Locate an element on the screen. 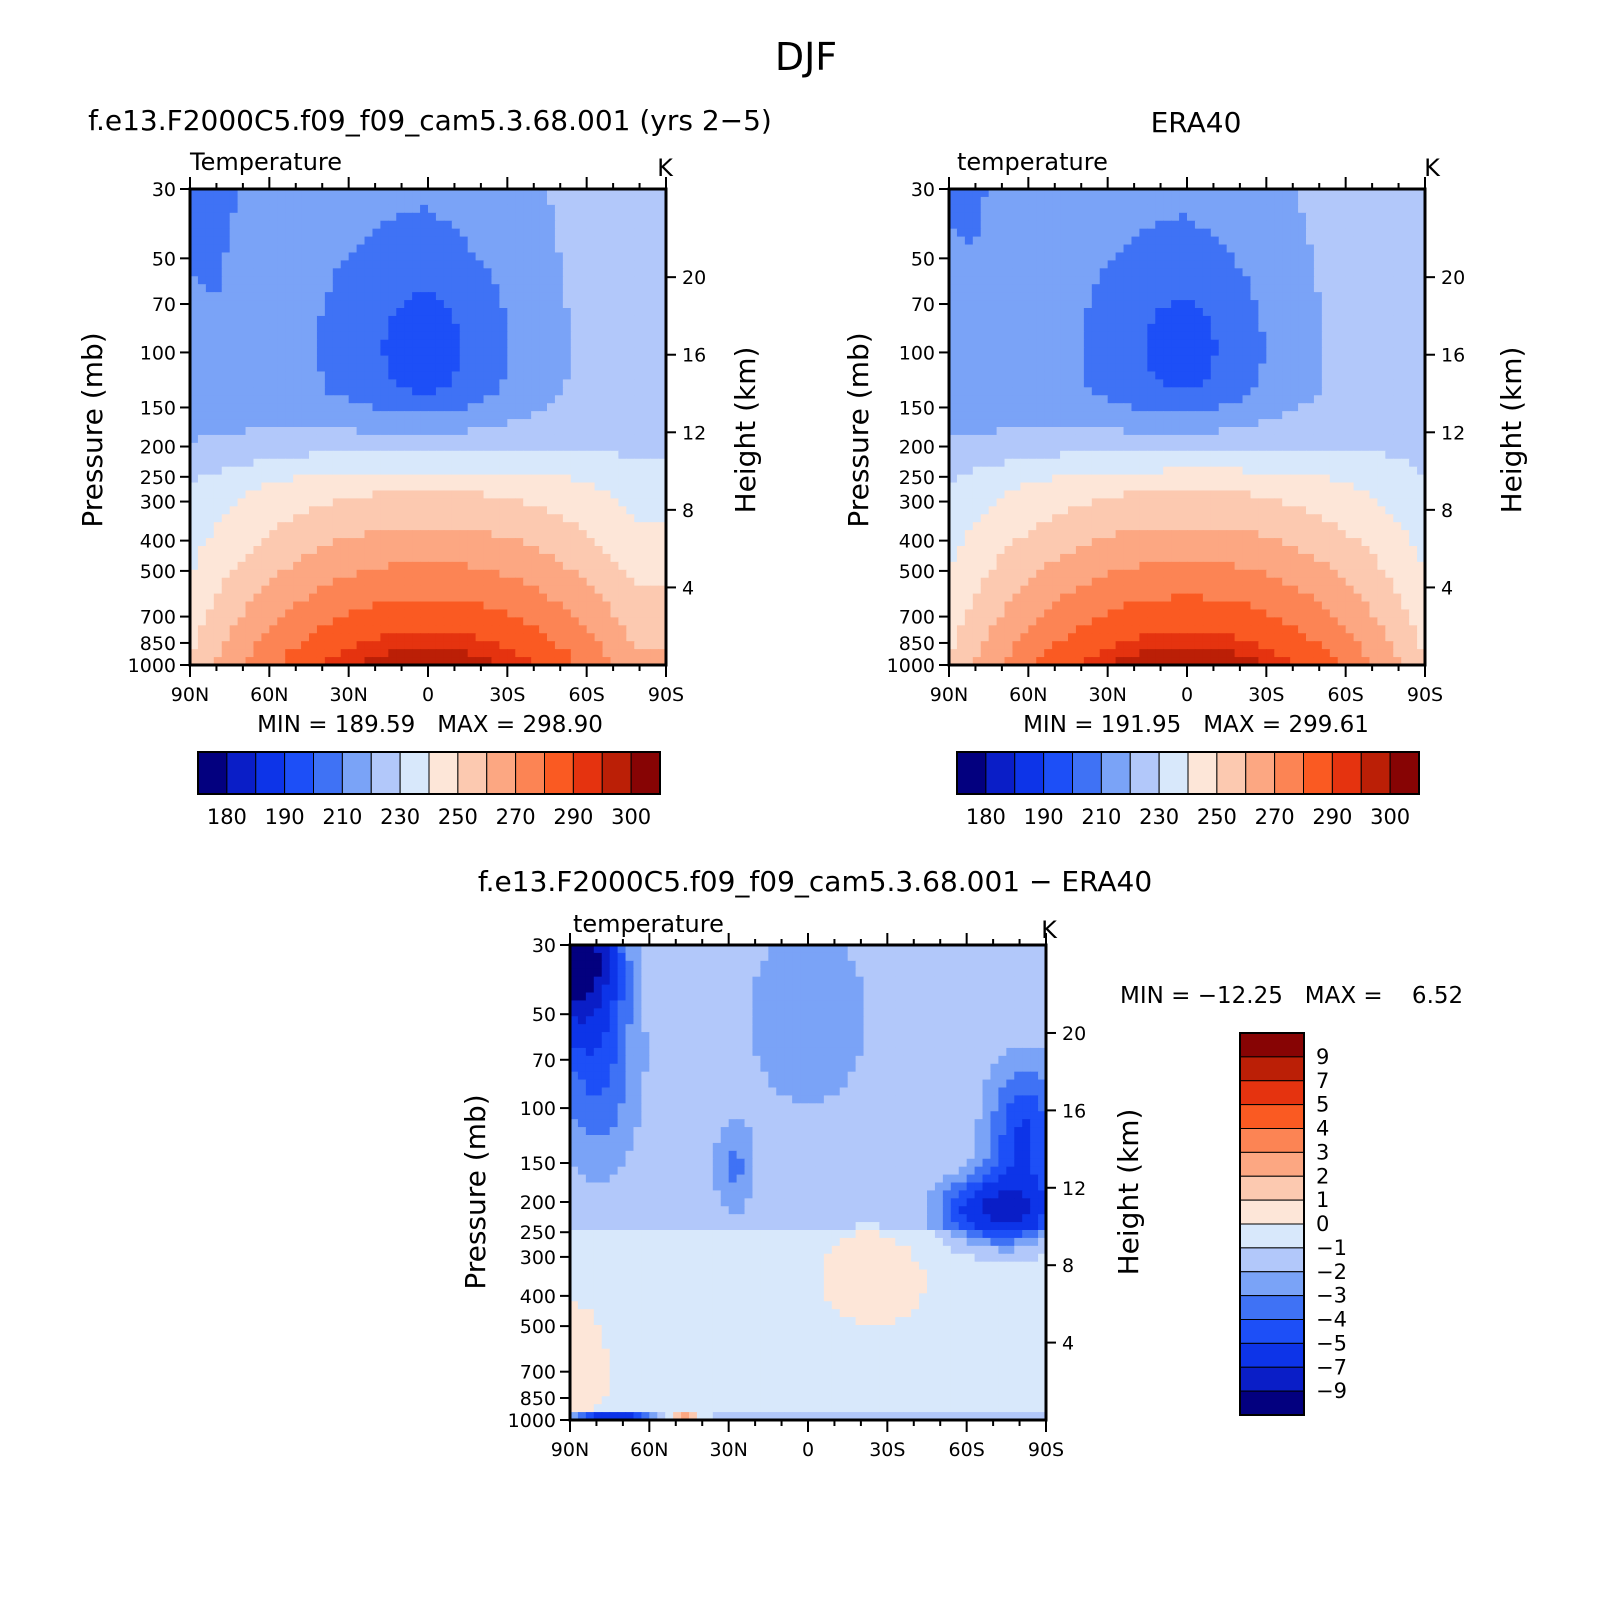 Image resolution: width=1613 pixels, height=1610 pixels. y-tick-label: 30 is located at coordinates (923, 190).